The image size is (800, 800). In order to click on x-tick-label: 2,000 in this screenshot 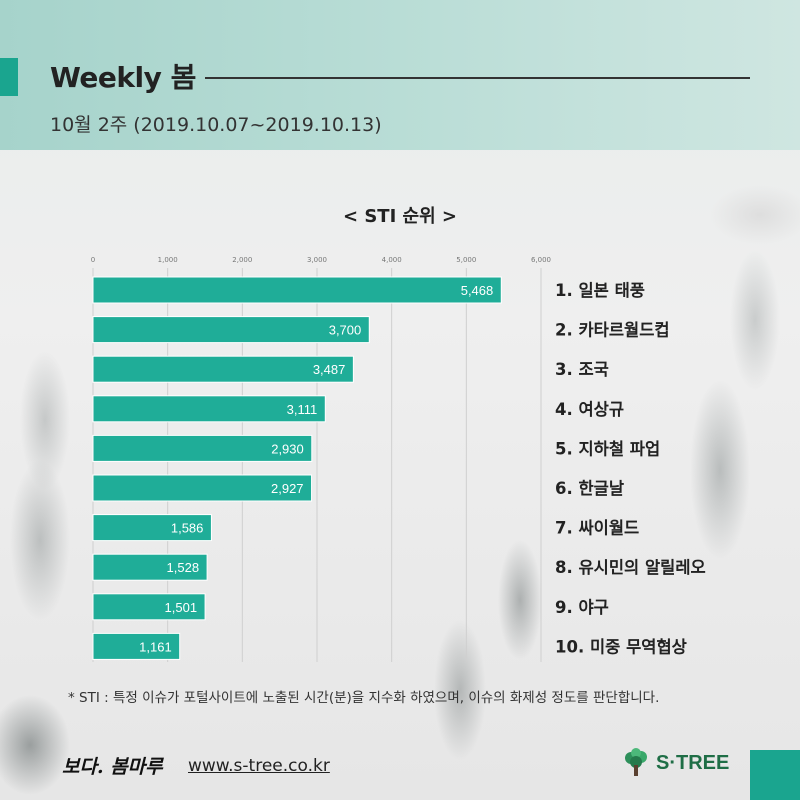, I will do `click(242, 260)`.